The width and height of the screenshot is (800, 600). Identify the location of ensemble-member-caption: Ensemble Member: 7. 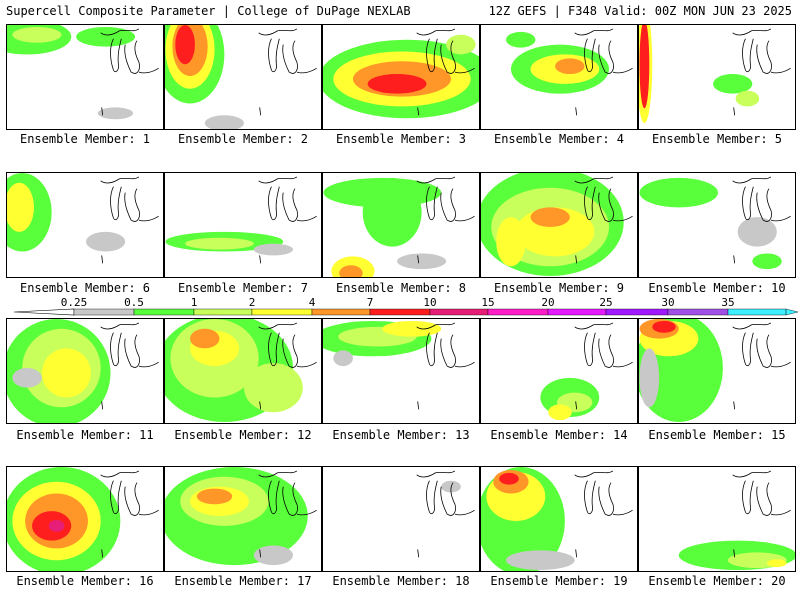
(243, 288).